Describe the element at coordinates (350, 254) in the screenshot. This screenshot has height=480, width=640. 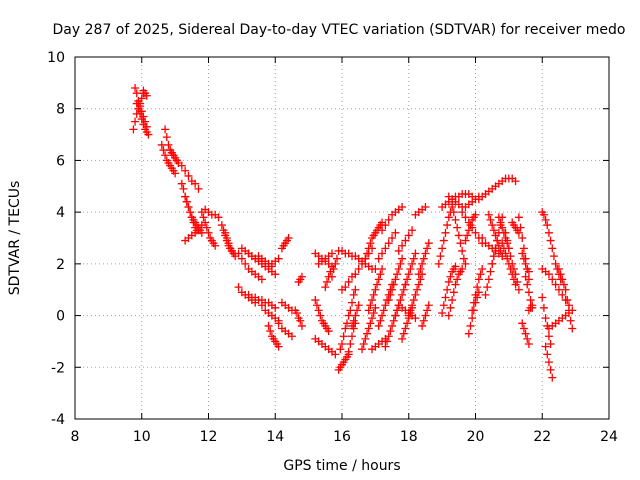
I see `series-seg38` at that location.